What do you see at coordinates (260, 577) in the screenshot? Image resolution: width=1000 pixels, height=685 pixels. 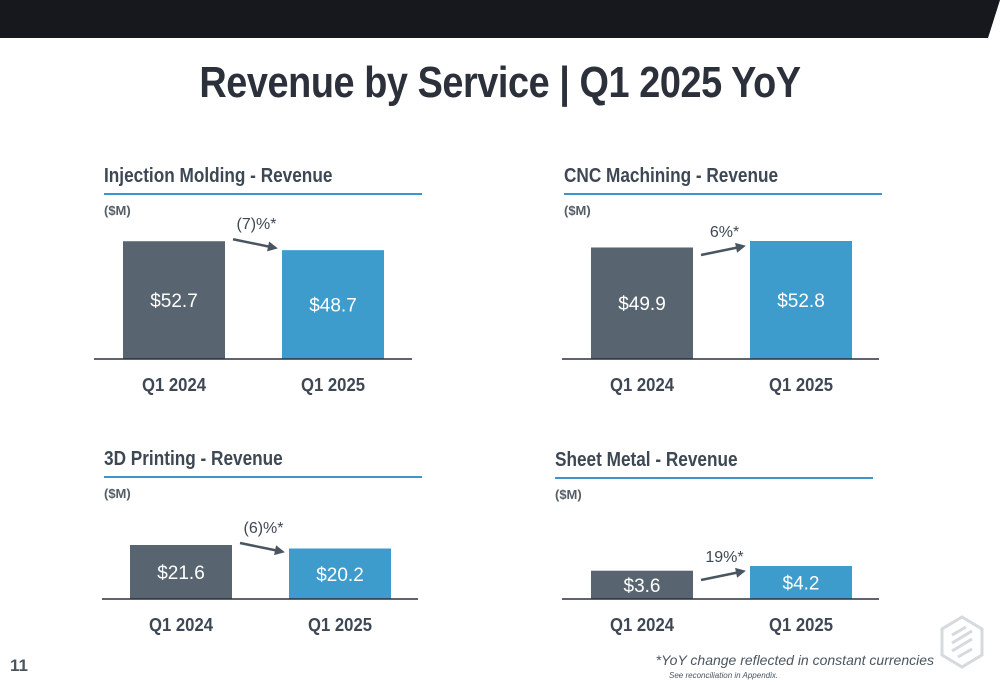 I see `bar-chart: $21.6 Q1 2024 $20.2 Q1 2025 (6)%*` at bounding box center [260, 577].